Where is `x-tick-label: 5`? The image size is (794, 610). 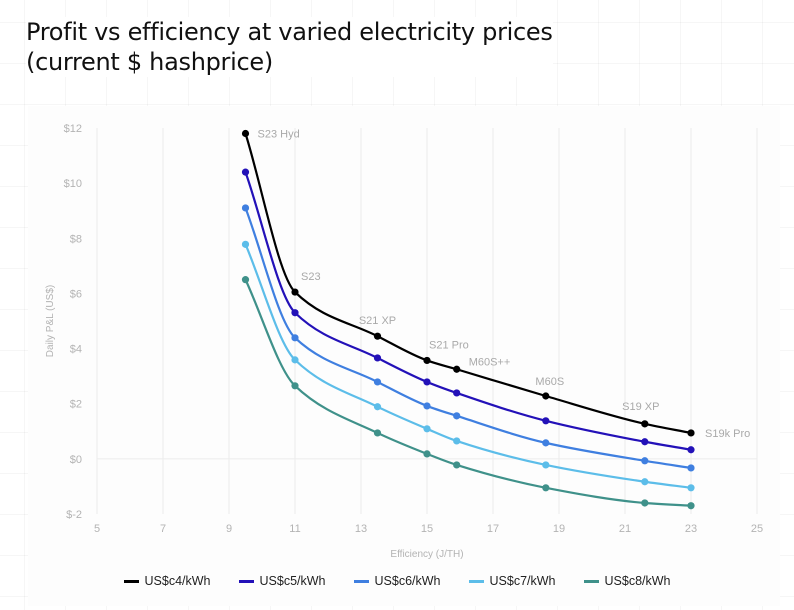
x-tick-label: 5 is located at coordinates (97, 529).